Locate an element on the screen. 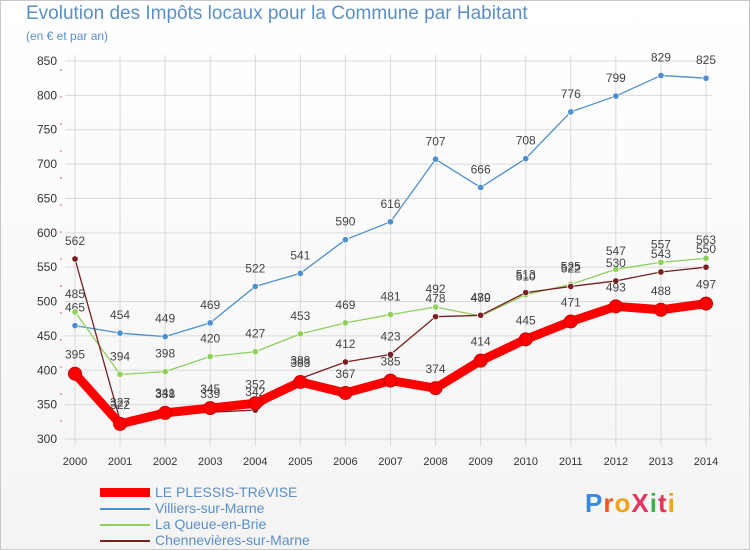  data-label-0-2012: 493 is located at coordinates (616, 287).